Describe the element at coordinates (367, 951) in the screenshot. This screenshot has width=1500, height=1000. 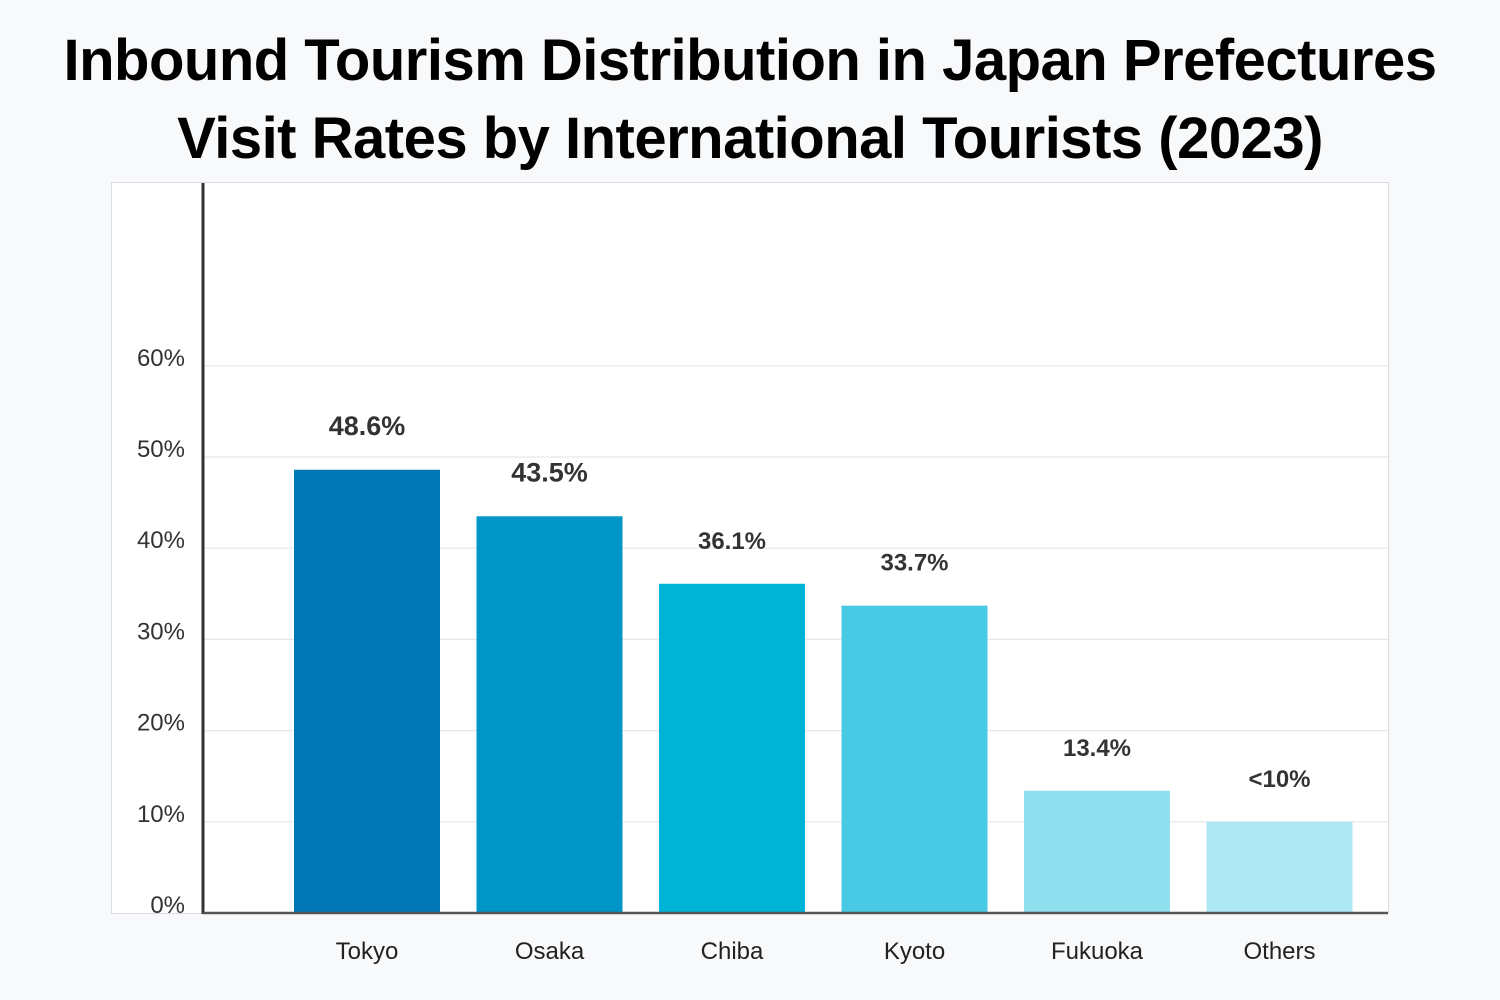
I see `x-tick-label: Tokyo` at that location.